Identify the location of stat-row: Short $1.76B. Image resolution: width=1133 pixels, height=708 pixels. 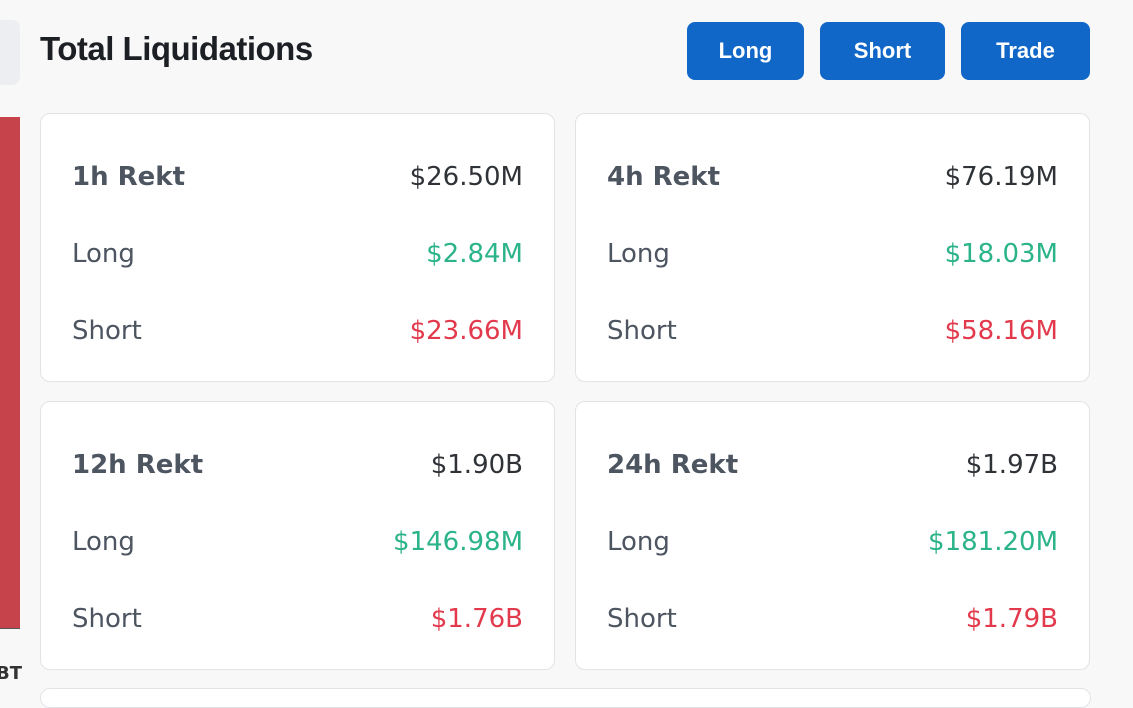
(297, 619).